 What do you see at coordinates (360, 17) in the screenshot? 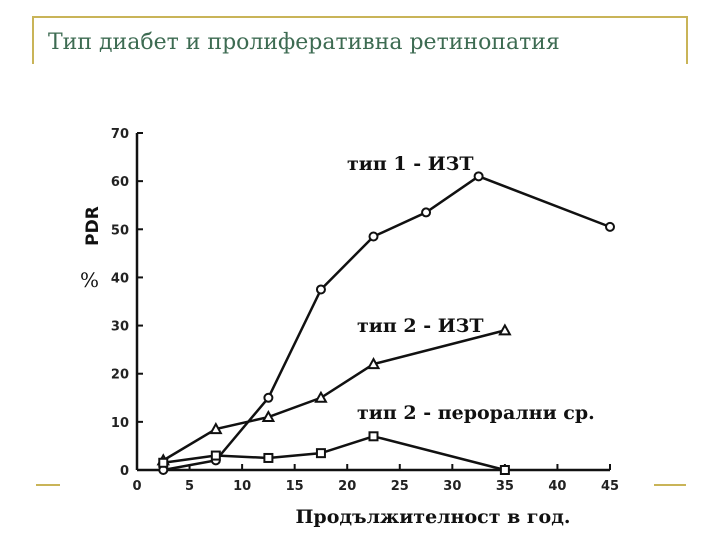
I see `frame-top-line` at bounding box center [360, 17].